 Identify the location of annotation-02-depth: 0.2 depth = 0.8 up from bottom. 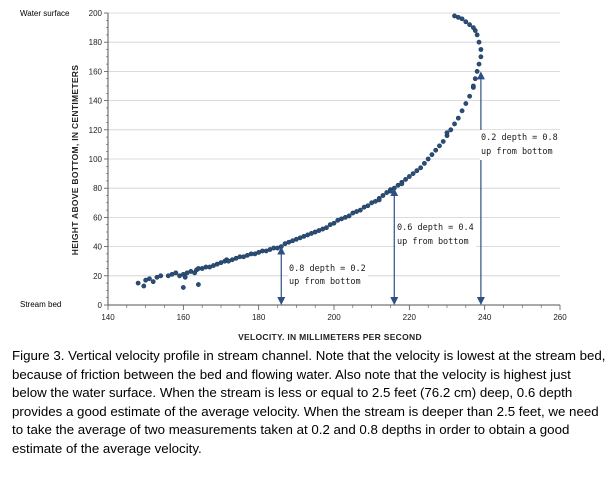
(520, 145).